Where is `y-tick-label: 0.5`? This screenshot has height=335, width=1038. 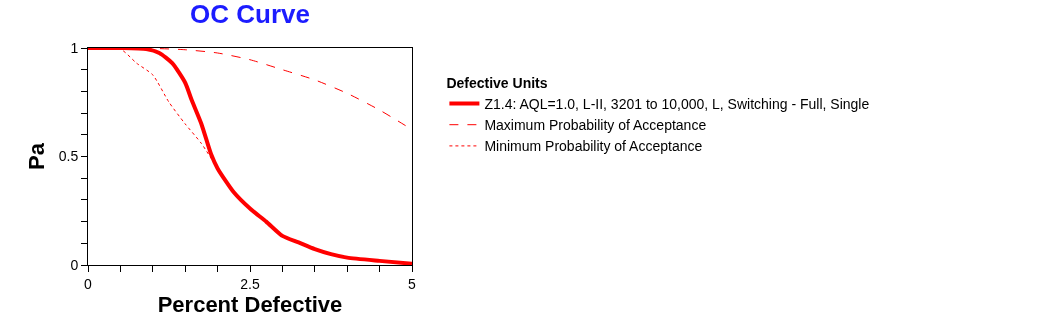 y-tick-label: 0.5 is located at coordinates (68, 156).